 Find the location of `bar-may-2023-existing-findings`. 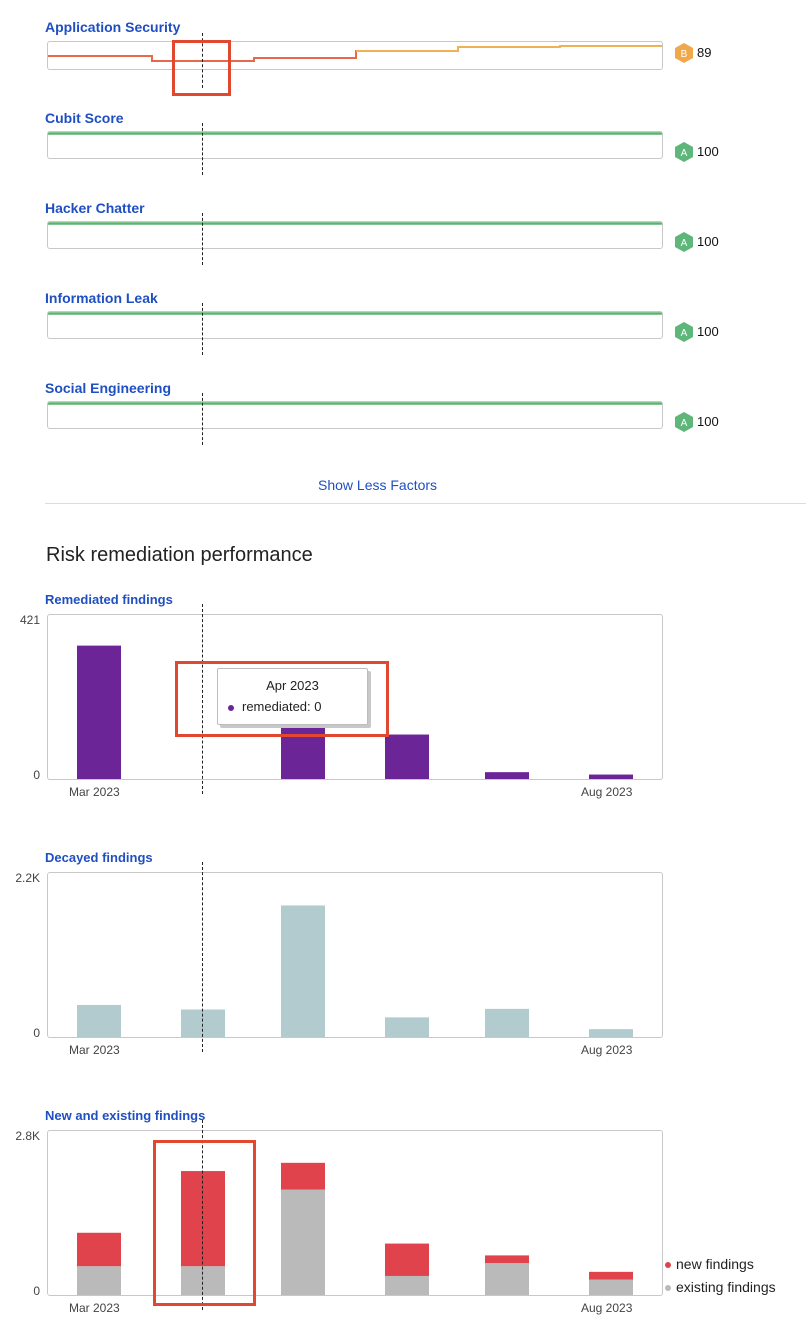

bar-may-2023-existing-findings is located at coordinates (303, 1242).